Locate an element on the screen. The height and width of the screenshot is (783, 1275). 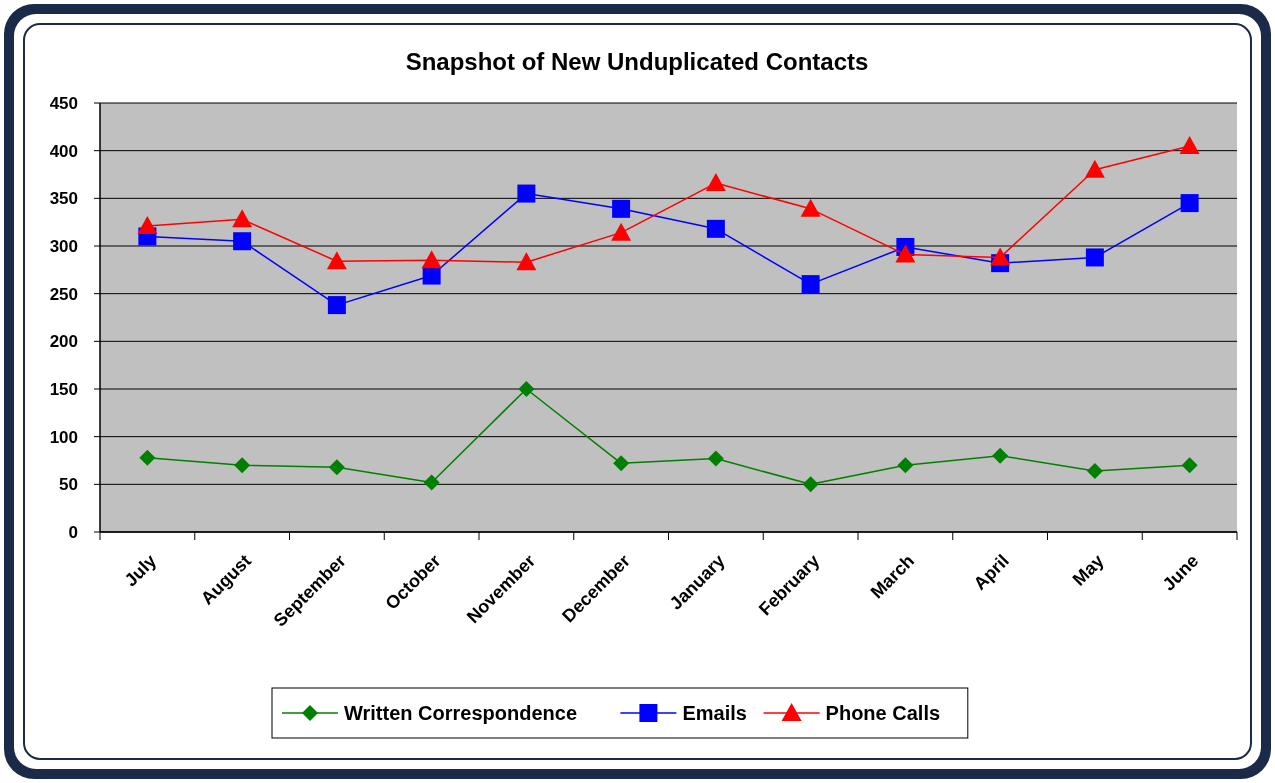
legend-label: Written Correspondence is located at coordinates (460, 713).